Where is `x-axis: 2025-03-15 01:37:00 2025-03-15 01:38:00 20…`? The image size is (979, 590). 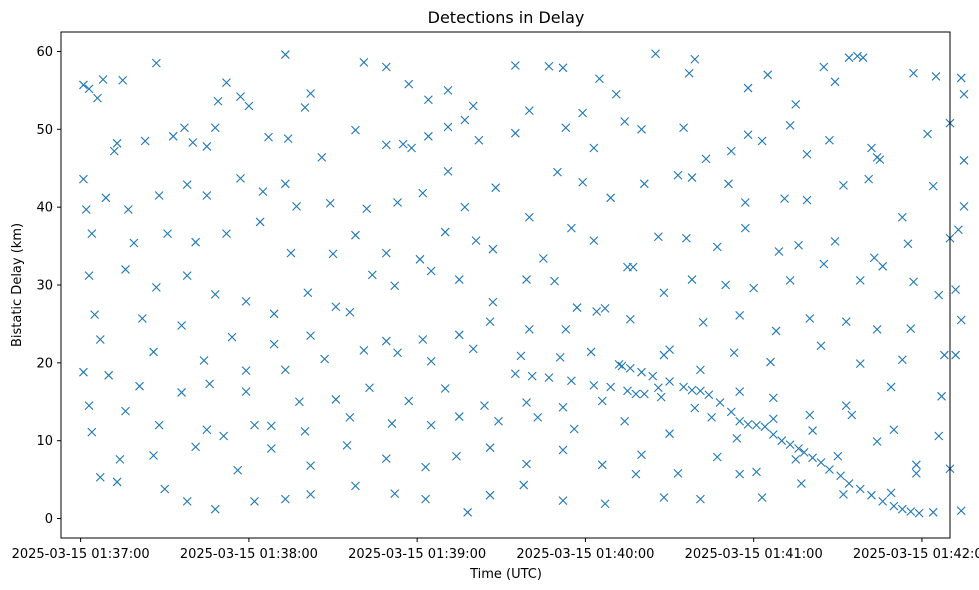
x-axis: 2025-03-15 01:37:00 2025-03-15 01:38:00 20… is located at coordinates (495, 550).